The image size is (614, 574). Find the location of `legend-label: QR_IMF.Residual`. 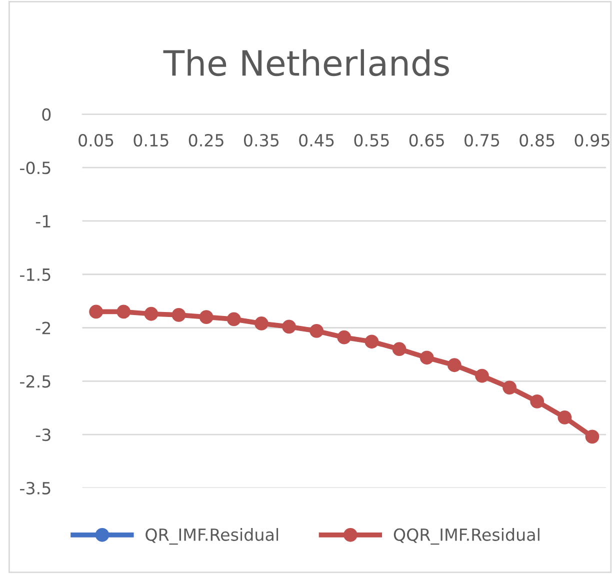

legend-label: QR_IMF.Residual is located at coordinates (212, 536).